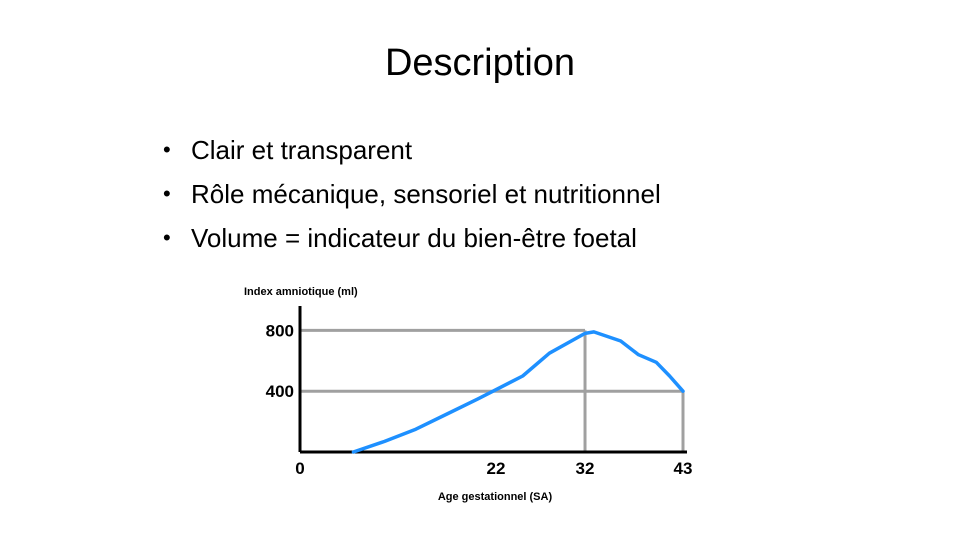 The height and width of the screenshot is (540, 960). Describe the element at coordinates (683, 468) in the screenshot. I see `x-tick-label-43: 43` at that location.